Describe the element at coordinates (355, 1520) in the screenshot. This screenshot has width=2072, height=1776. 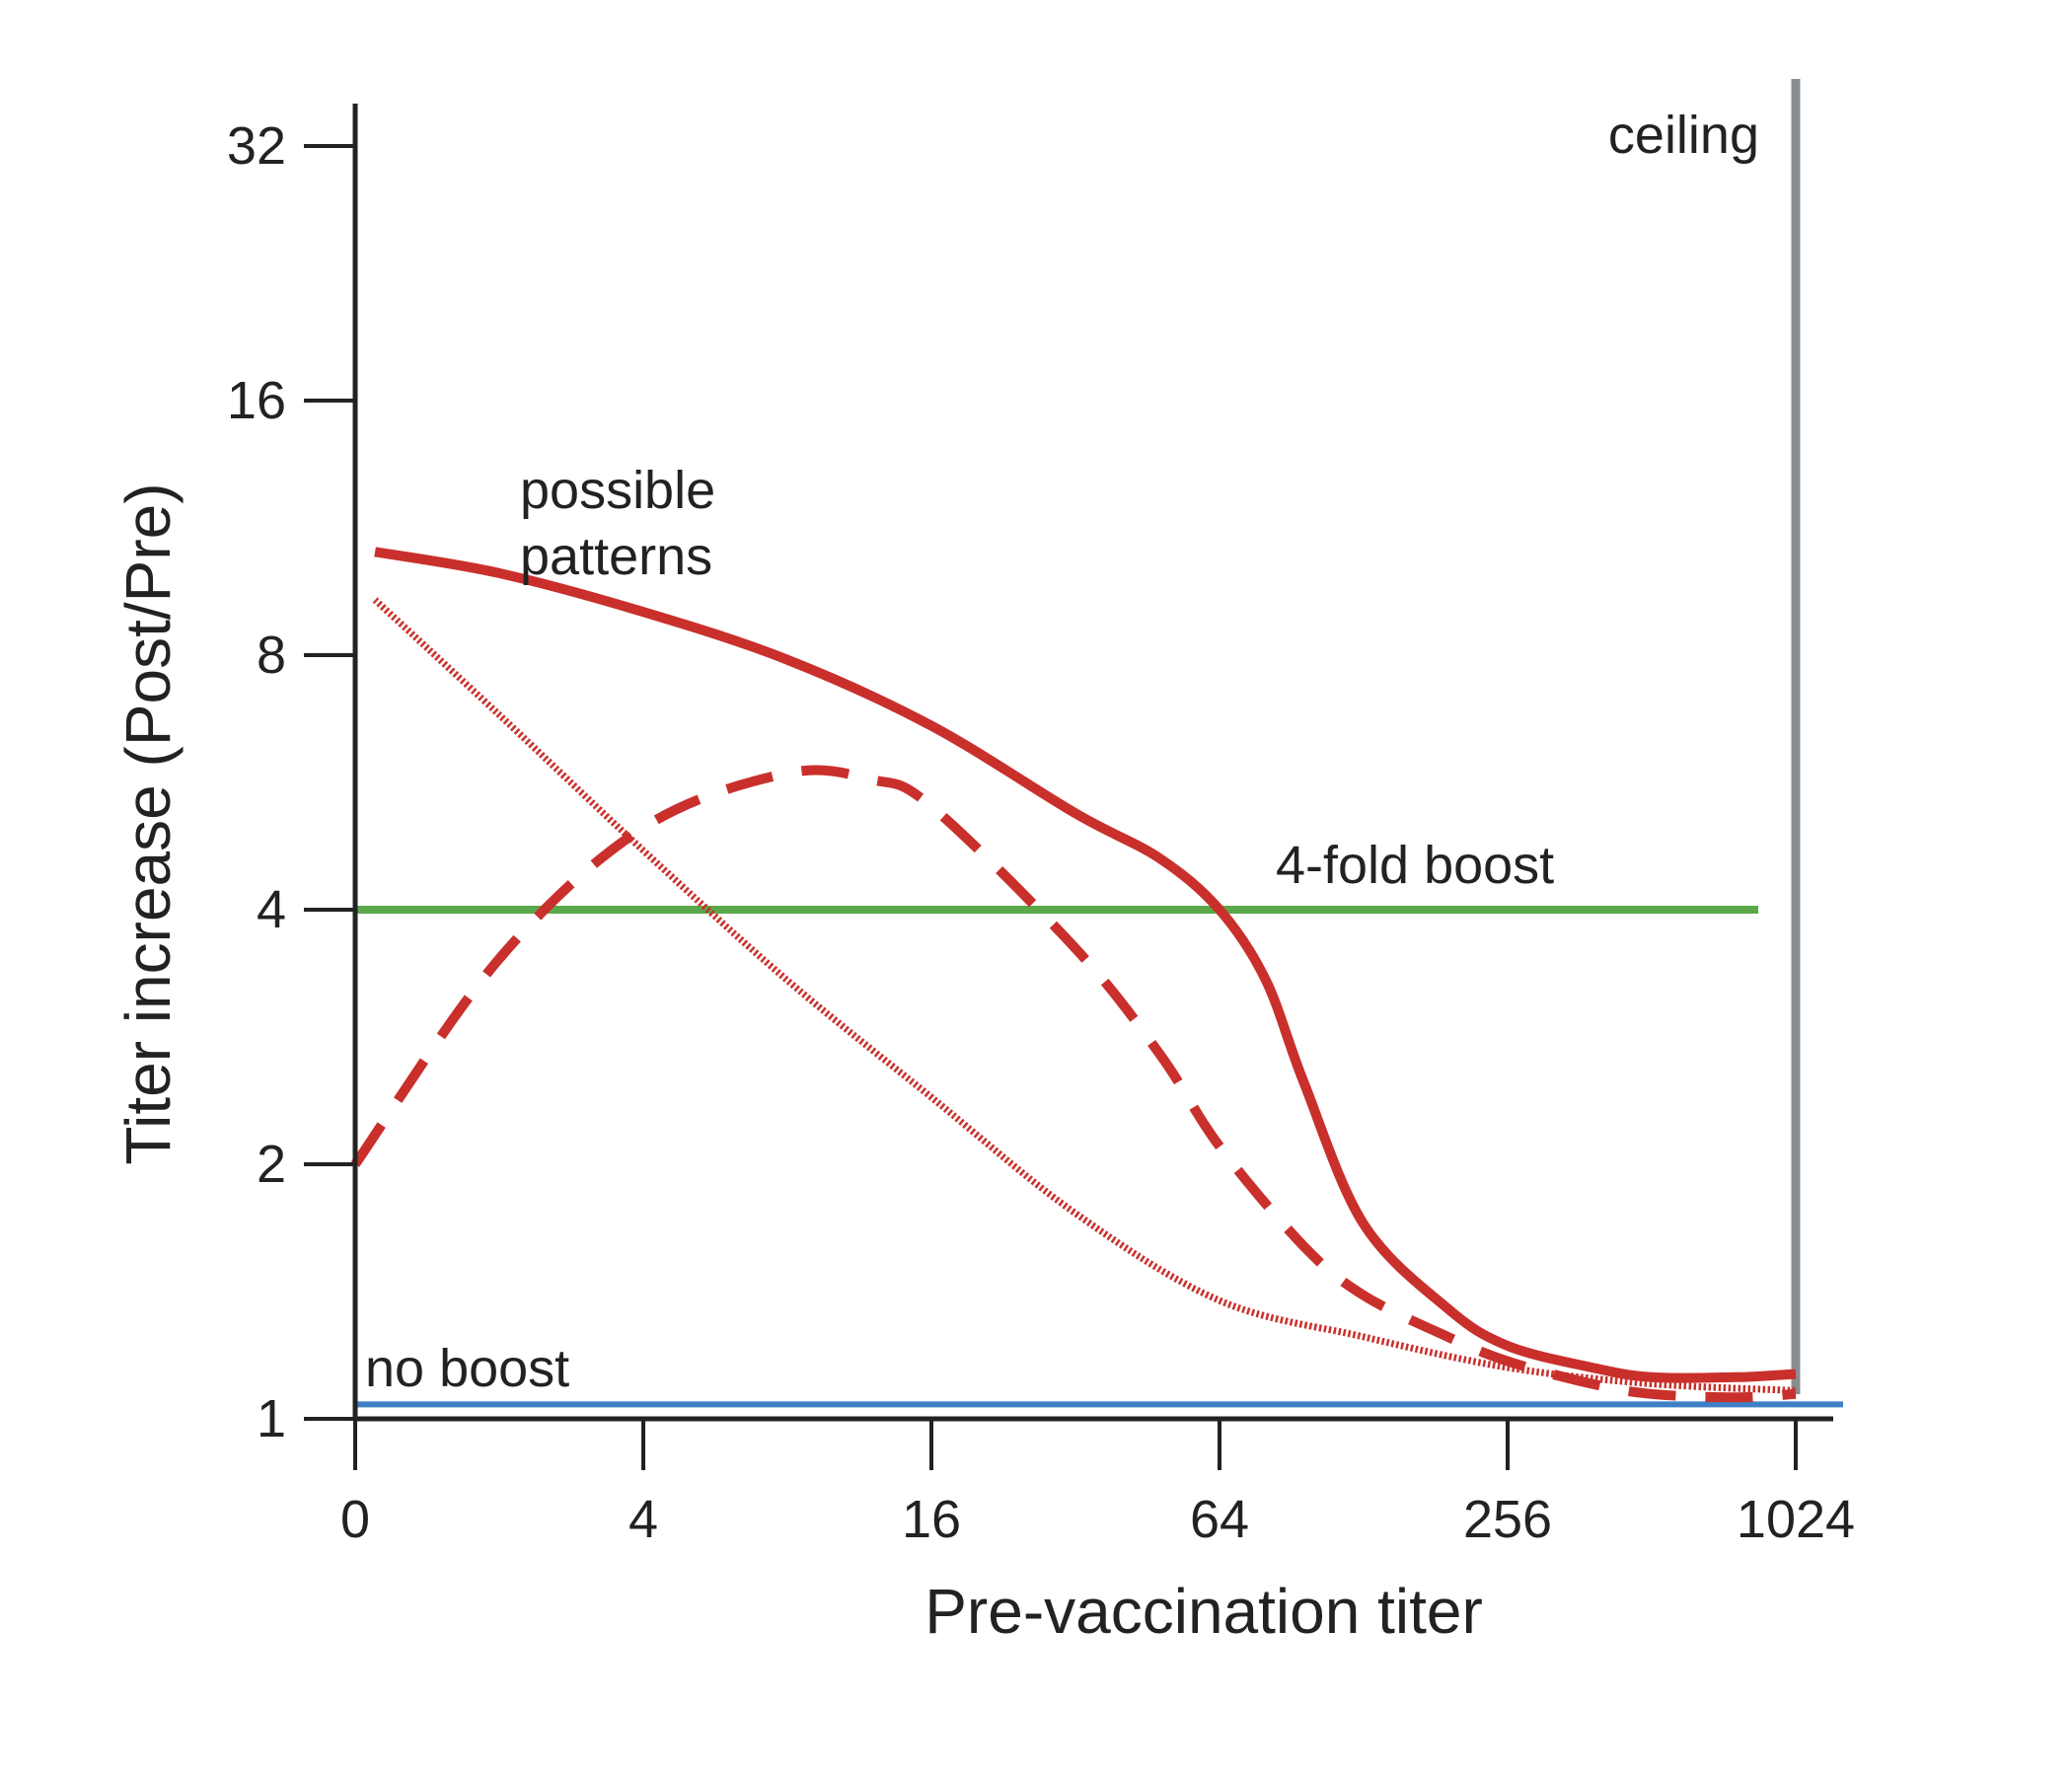
I see `x-tick-label-0: 0` at that location.